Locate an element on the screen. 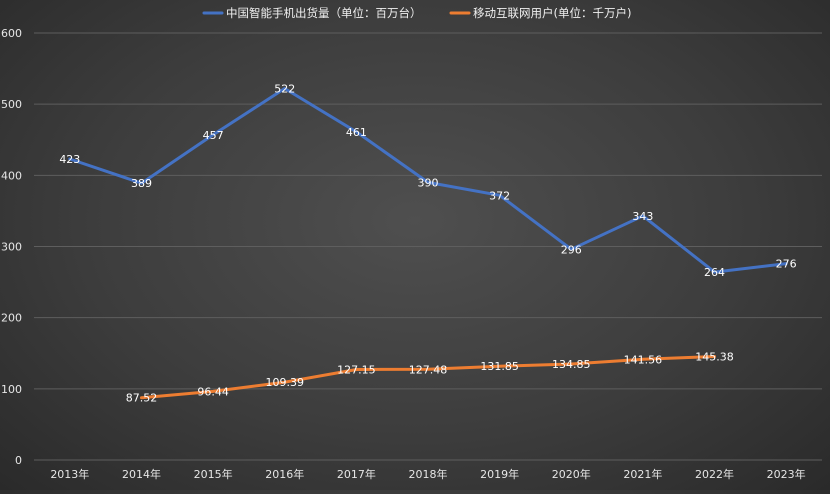  legend-label-1: 中国智能手机出货量（单位：百万台） is located at coordinates (324, 13).